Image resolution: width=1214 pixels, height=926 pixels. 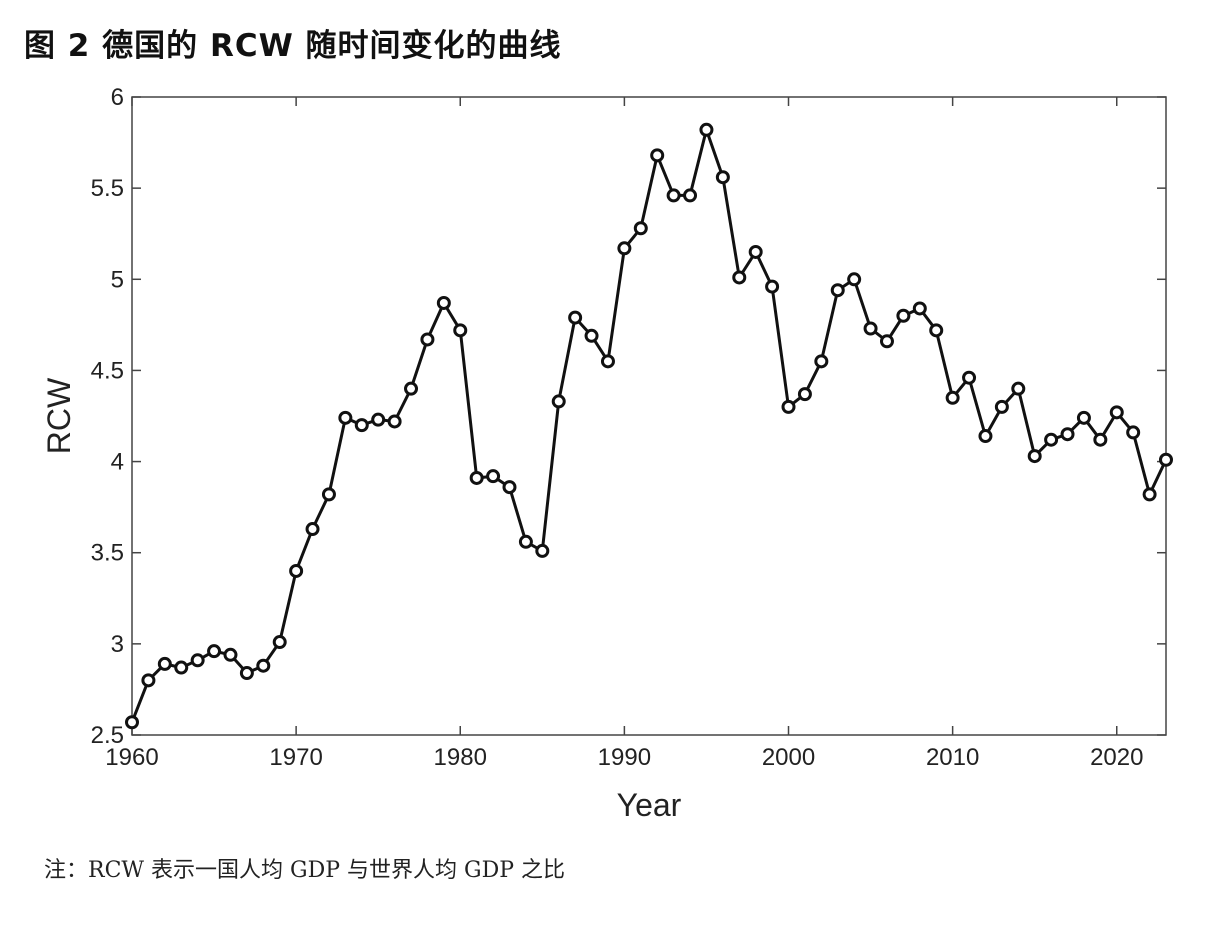 I want to click on figure-note: 注：RCW 表示一国人均 GDP 与世界人均 GDP 之比, so click(x=305, y=870).